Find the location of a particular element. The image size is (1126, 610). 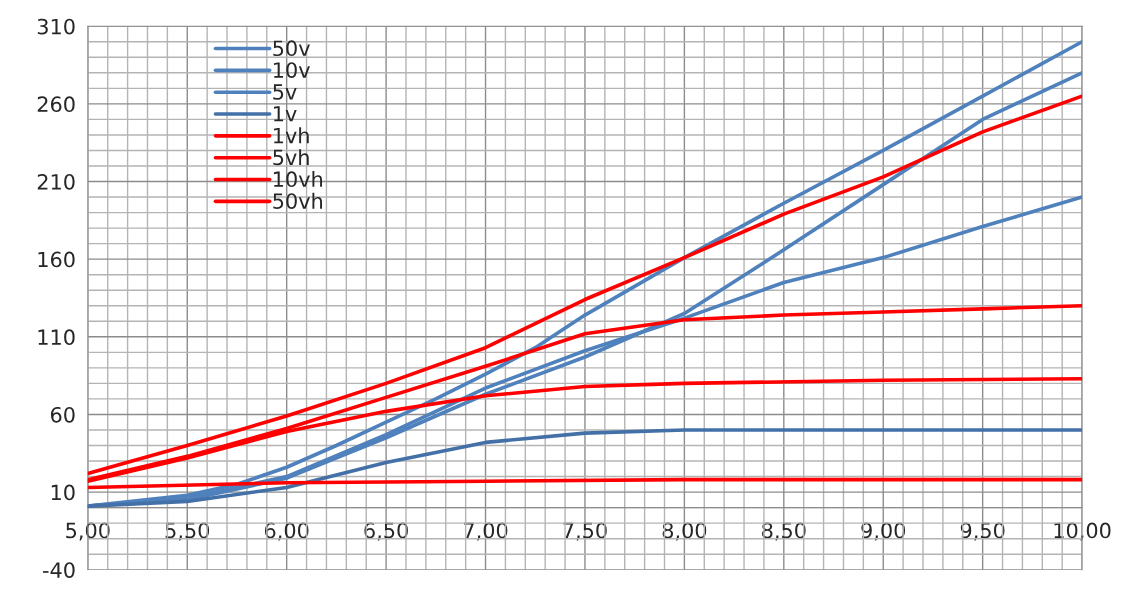

x-tick-label: 6,50 is located at coordinates (386, 531).